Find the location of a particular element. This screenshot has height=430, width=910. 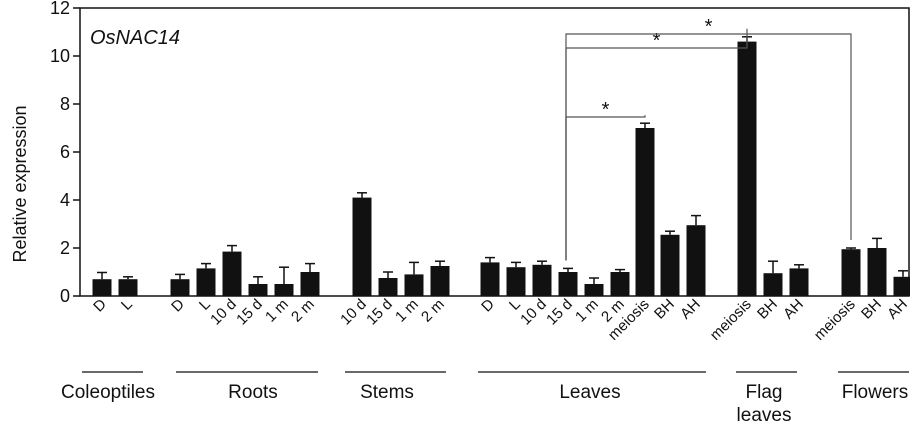

y-tick-label: 0 is located at coordinates (65, 296).